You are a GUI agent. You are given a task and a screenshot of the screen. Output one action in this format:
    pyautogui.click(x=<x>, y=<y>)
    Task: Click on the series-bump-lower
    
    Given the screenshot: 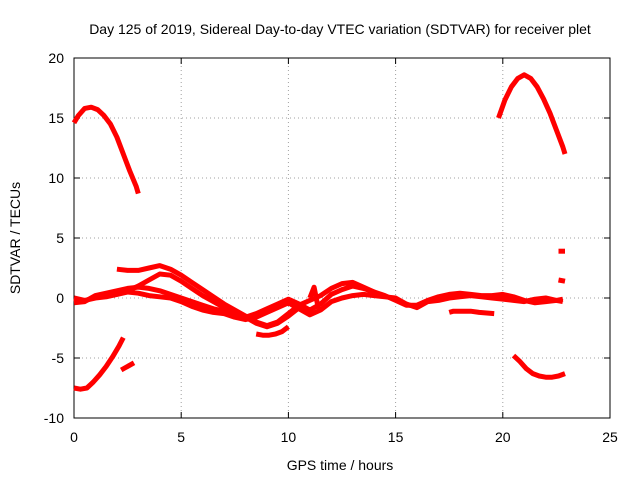 What is the action you would take?
    pyautogui.click(x=208, y=300)
    